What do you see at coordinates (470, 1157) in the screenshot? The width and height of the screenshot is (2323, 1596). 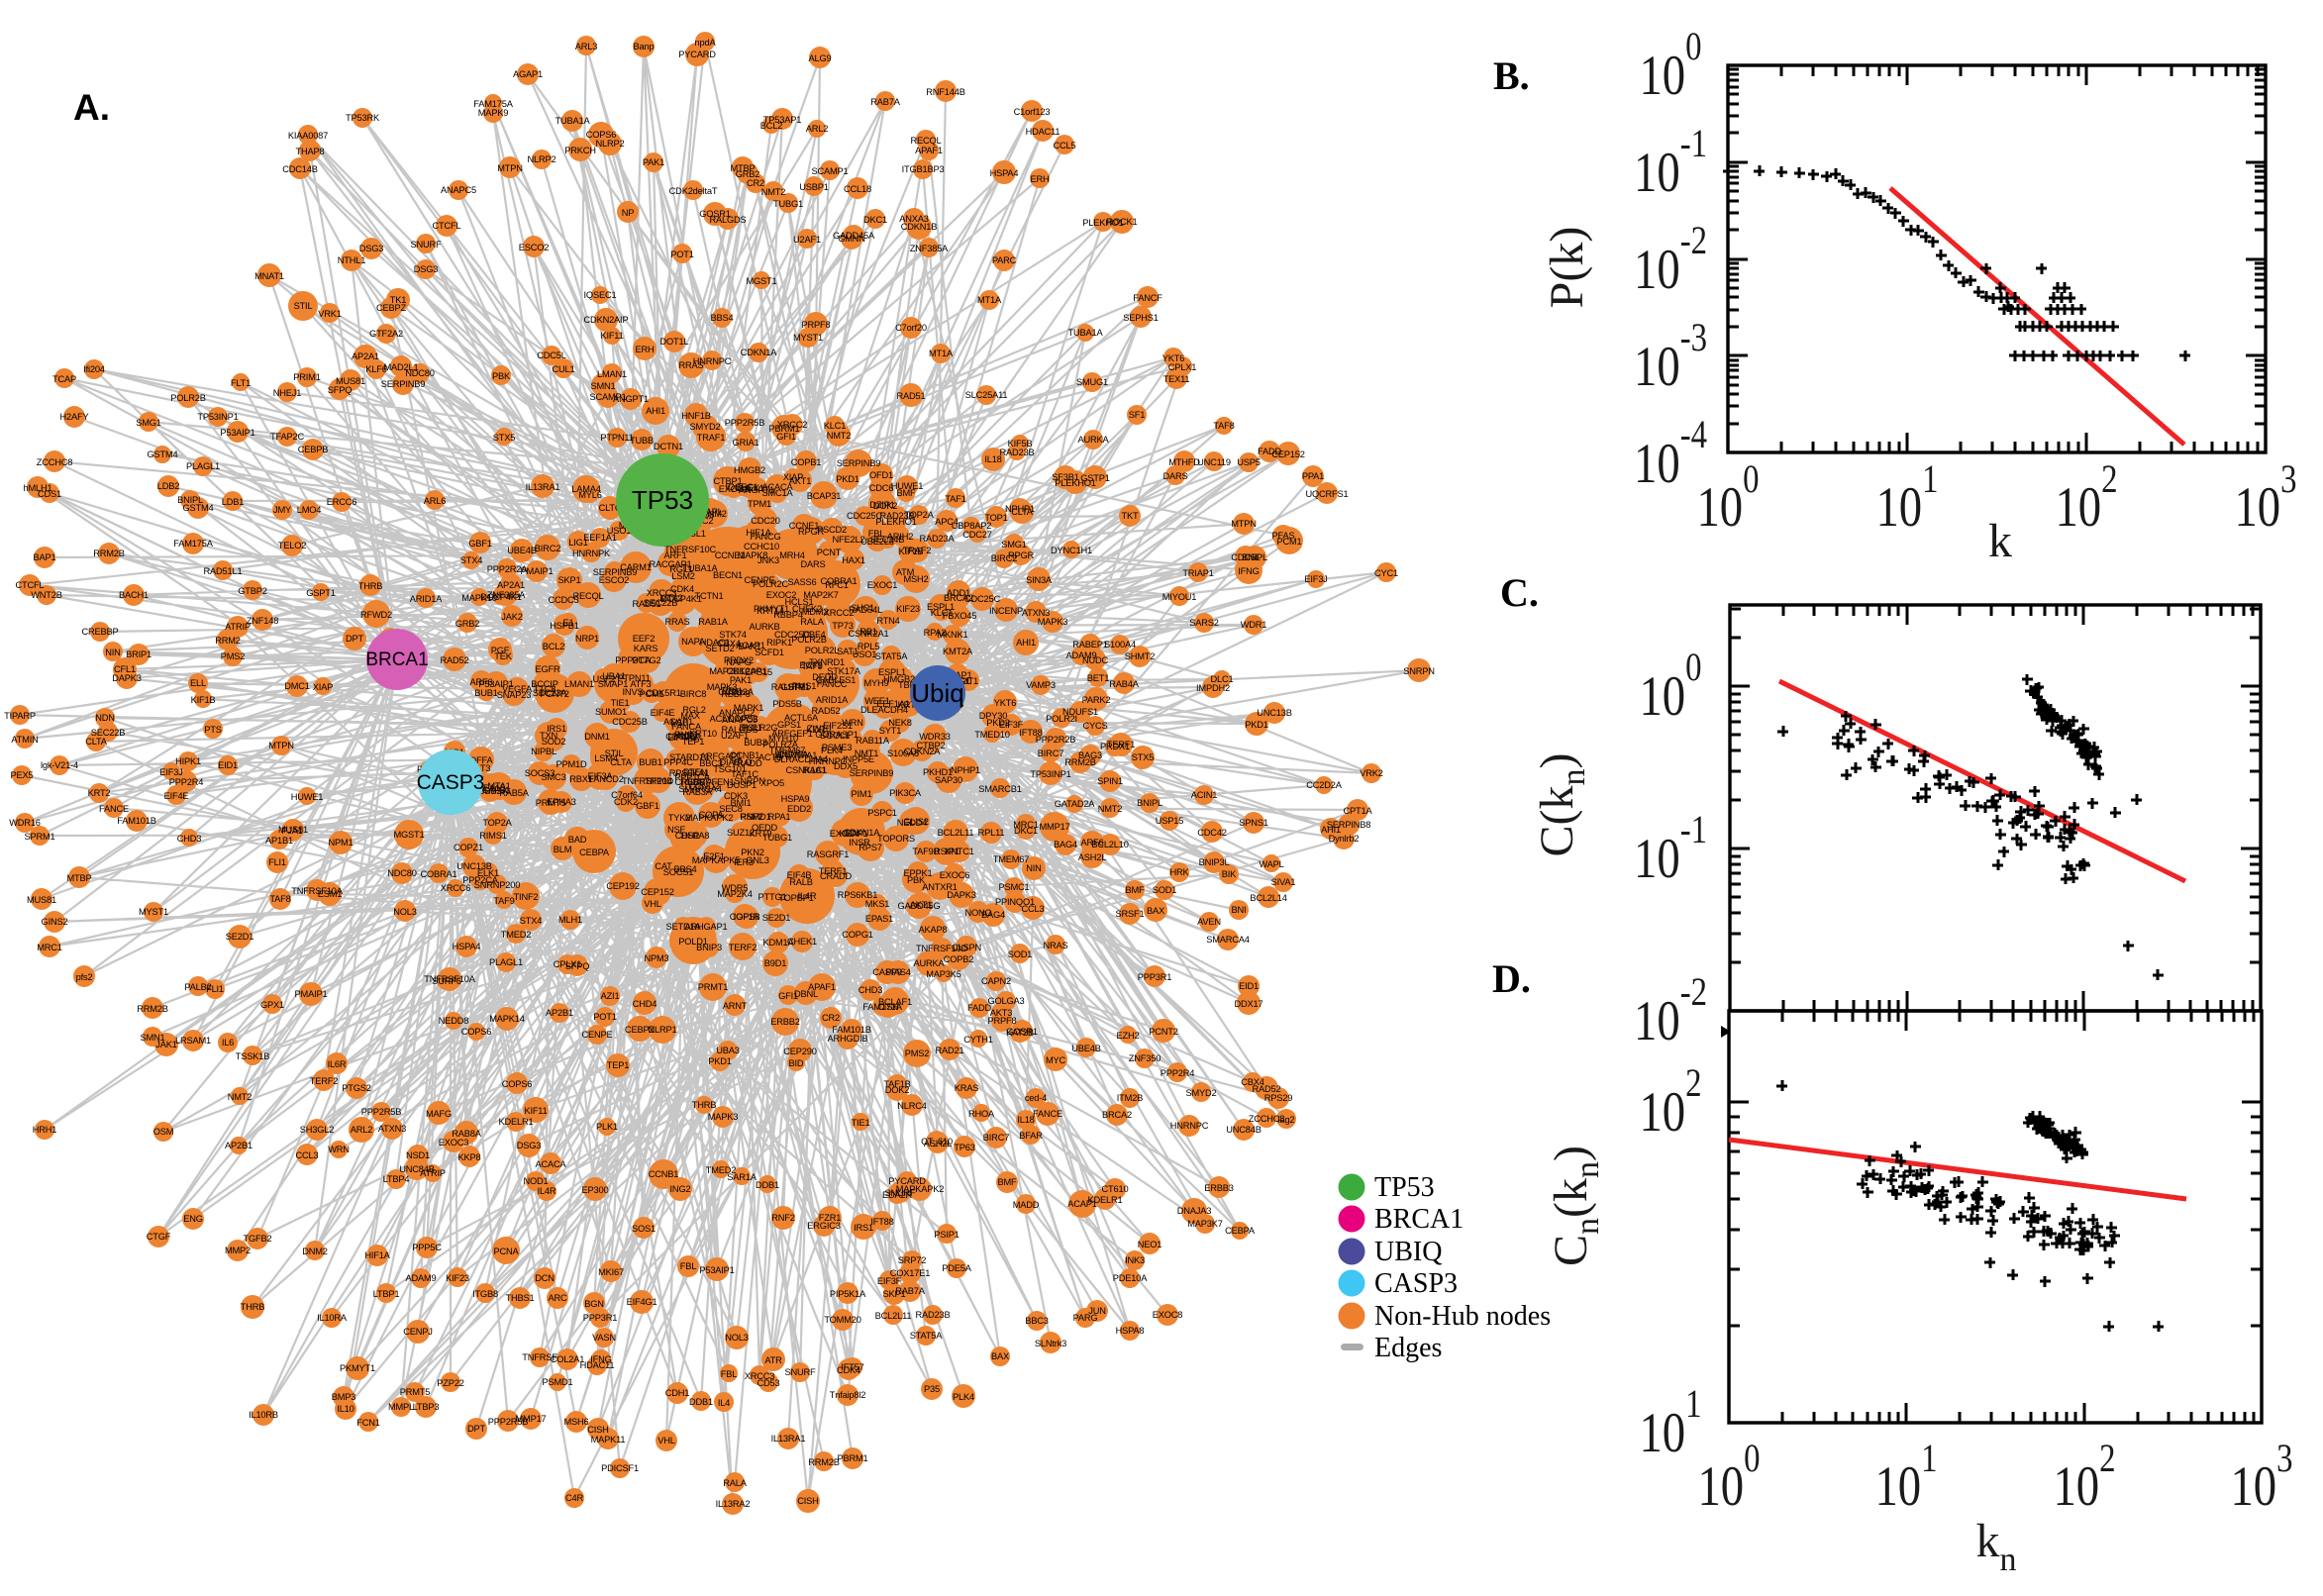 I see `svg-text: KKP8` at bounding box center [470, 1157].